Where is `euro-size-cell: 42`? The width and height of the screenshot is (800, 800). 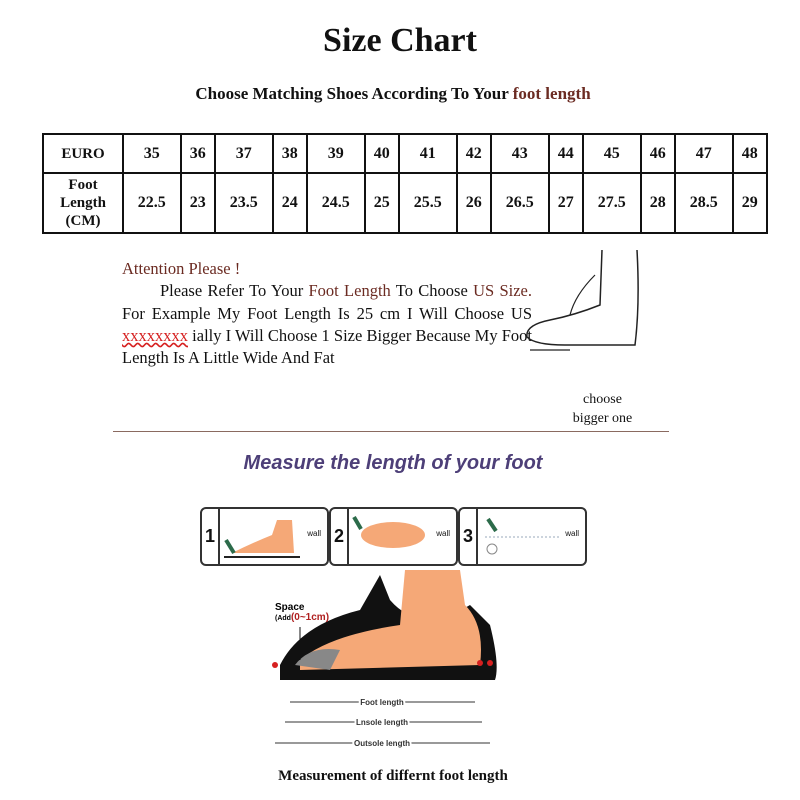 euro-size-cell: 42 is located at coordinates (473, 153).